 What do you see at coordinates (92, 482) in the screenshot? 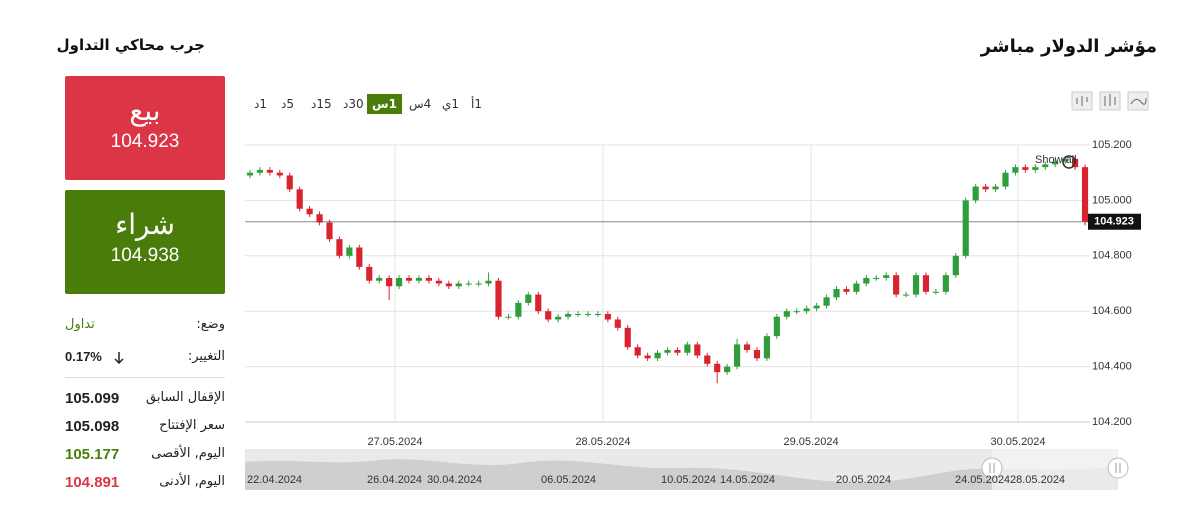
I see `stat-value: 104.891` at bounding box center [92, 482].